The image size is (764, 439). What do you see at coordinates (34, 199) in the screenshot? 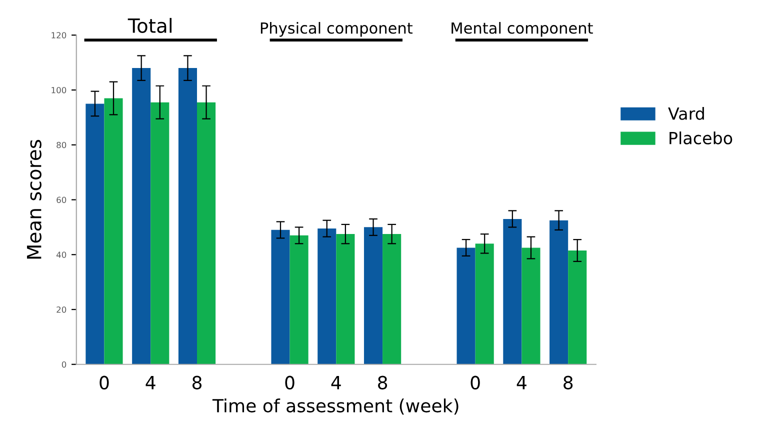
I see `y-axis-title: Mean scores` at bounding box center [34, 199].